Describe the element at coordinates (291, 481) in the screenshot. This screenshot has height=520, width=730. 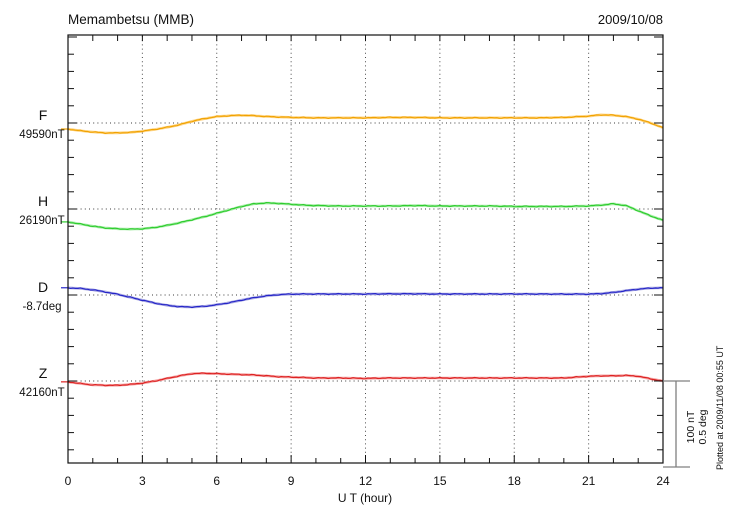
I see `x-tick-label: 9` at that location.